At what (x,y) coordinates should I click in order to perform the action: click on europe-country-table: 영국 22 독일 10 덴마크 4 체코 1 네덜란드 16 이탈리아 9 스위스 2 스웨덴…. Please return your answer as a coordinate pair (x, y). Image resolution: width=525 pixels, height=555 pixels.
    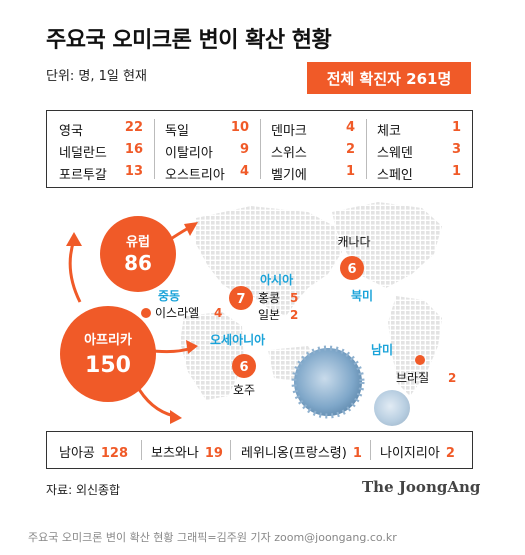
    Looking at the image, I should click on (259, 149).